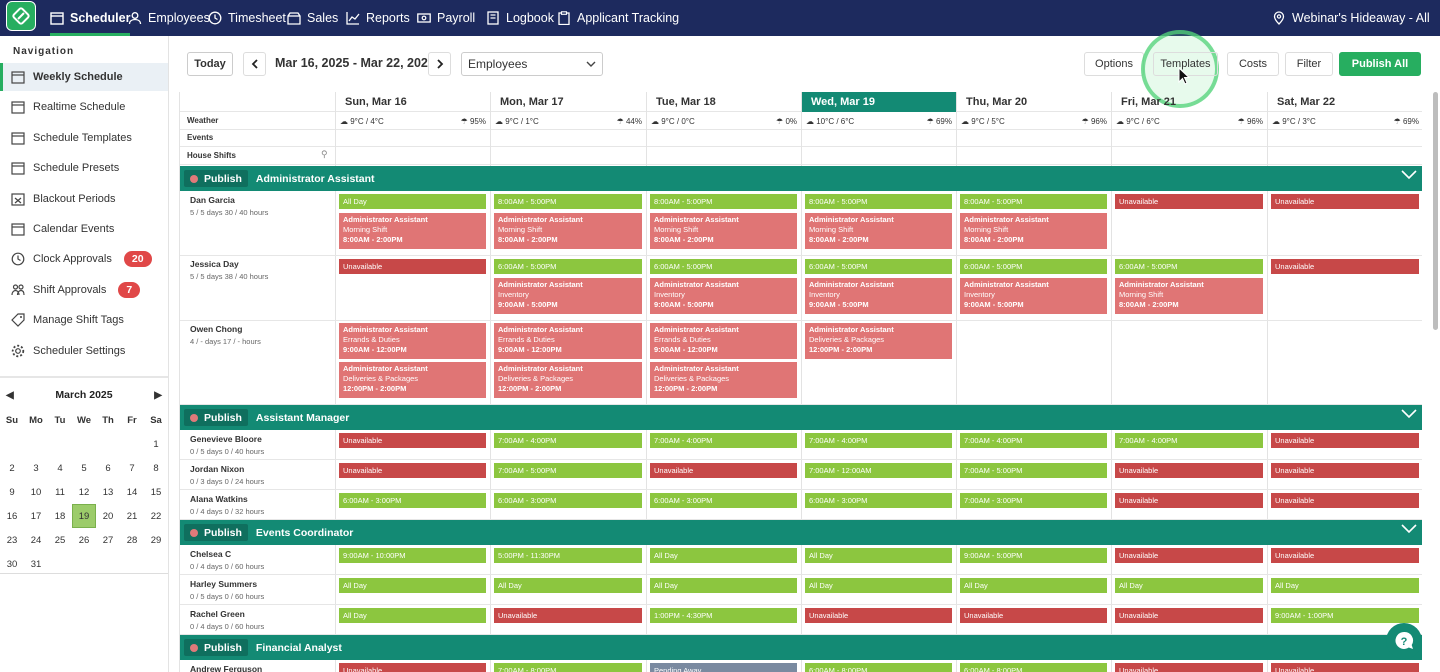  I want to click on calendar-day: 19, so click(84, 516).